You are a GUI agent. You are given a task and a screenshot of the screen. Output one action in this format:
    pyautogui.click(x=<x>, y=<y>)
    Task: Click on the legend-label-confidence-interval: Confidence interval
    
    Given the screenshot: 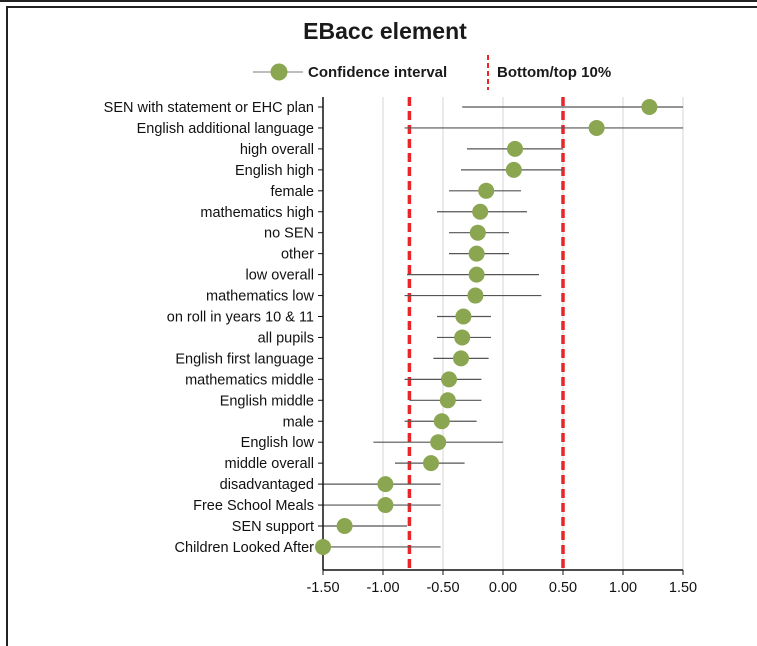 What is the action you would take?
    pyautogui.click(x=377, y=72)
    